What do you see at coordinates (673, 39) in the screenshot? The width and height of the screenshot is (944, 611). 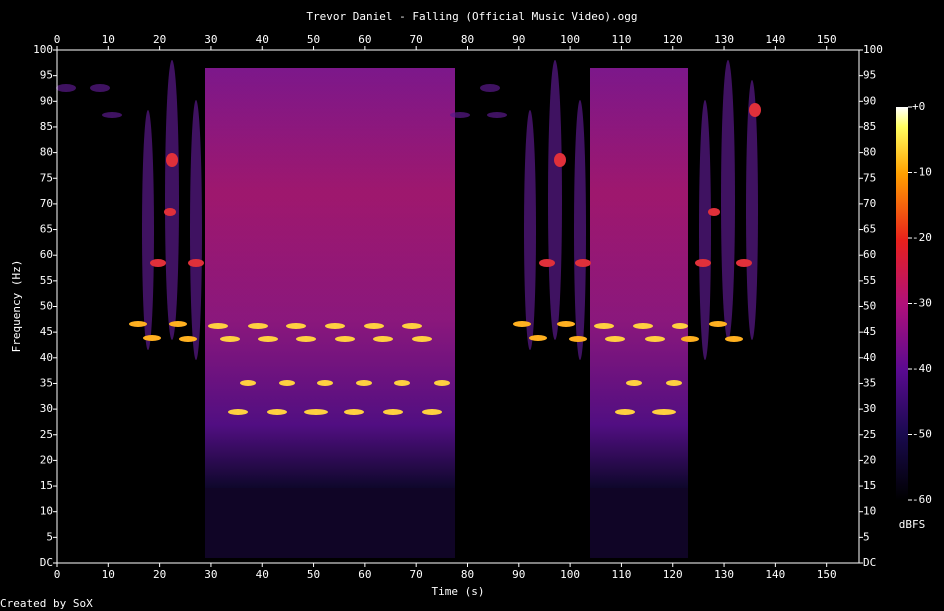 I see `x-tick-label-top: 120` at bounding box center [673, 39].